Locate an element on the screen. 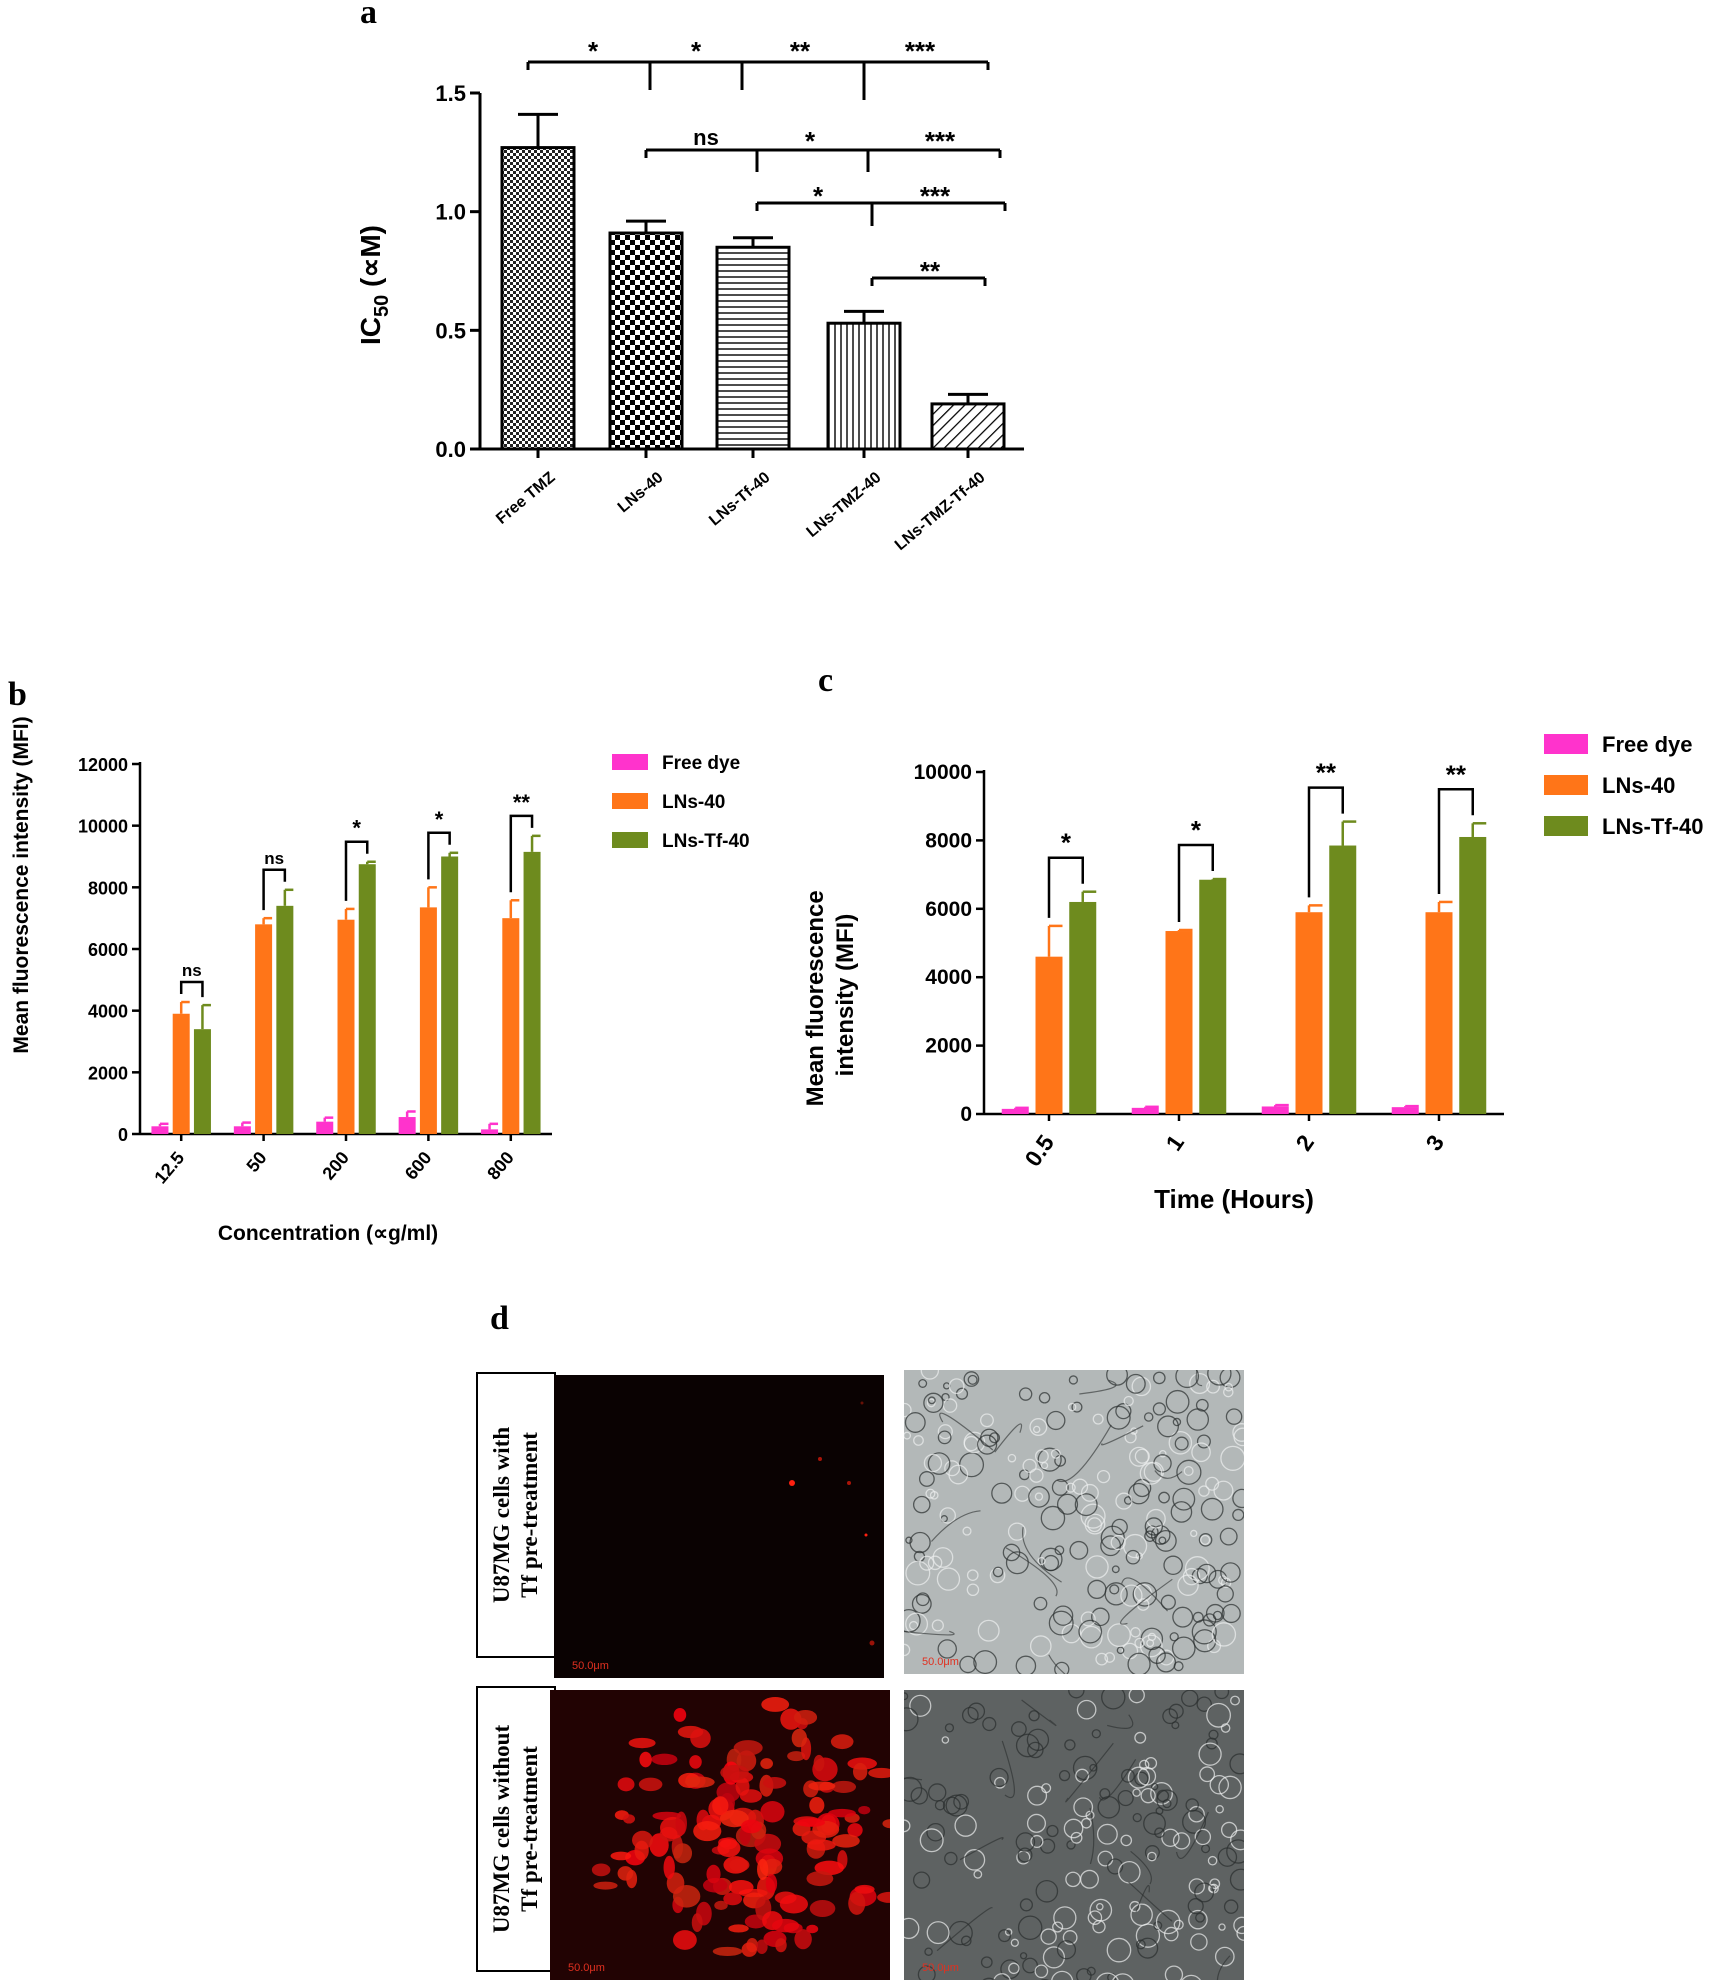 The height and width of the screenshot is (1984, 1717). y-tick-label: 0.5 is located at coordinates (450, 330).